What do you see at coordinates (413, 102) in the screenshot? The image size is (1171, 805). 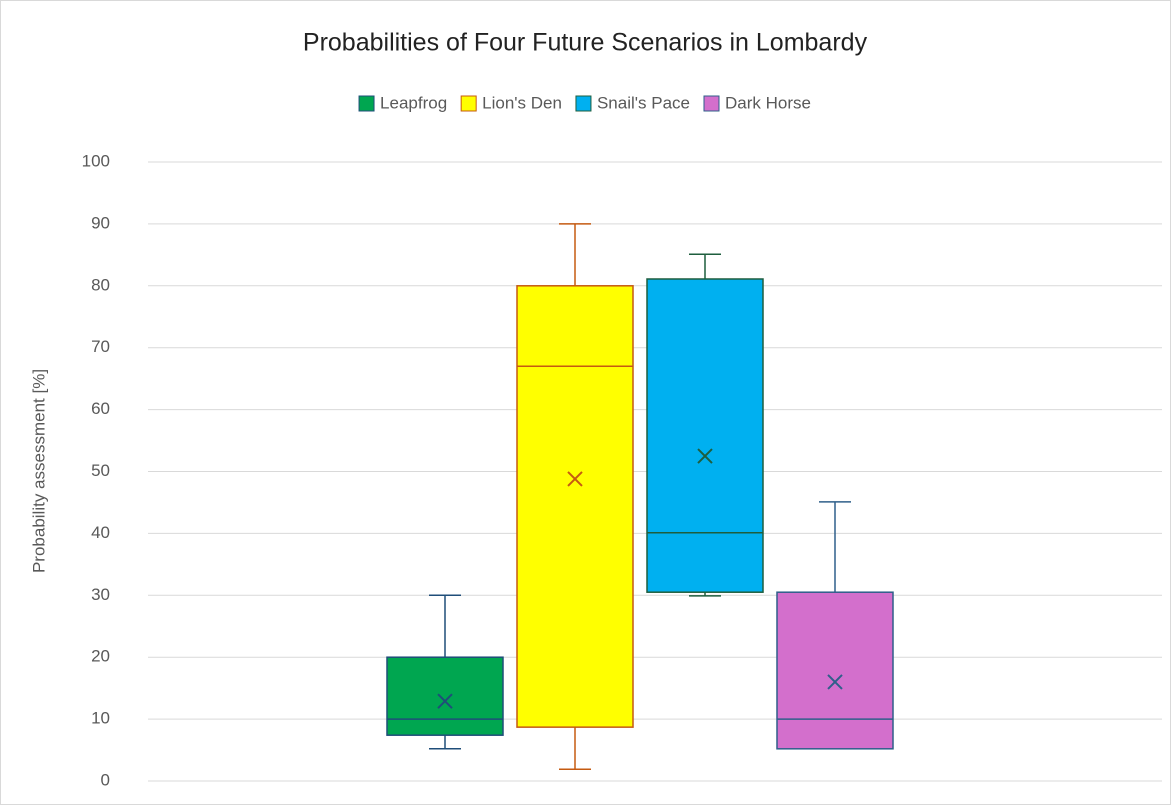 I see `legend-label: Leapfrog` at bounding box center [413, 102].